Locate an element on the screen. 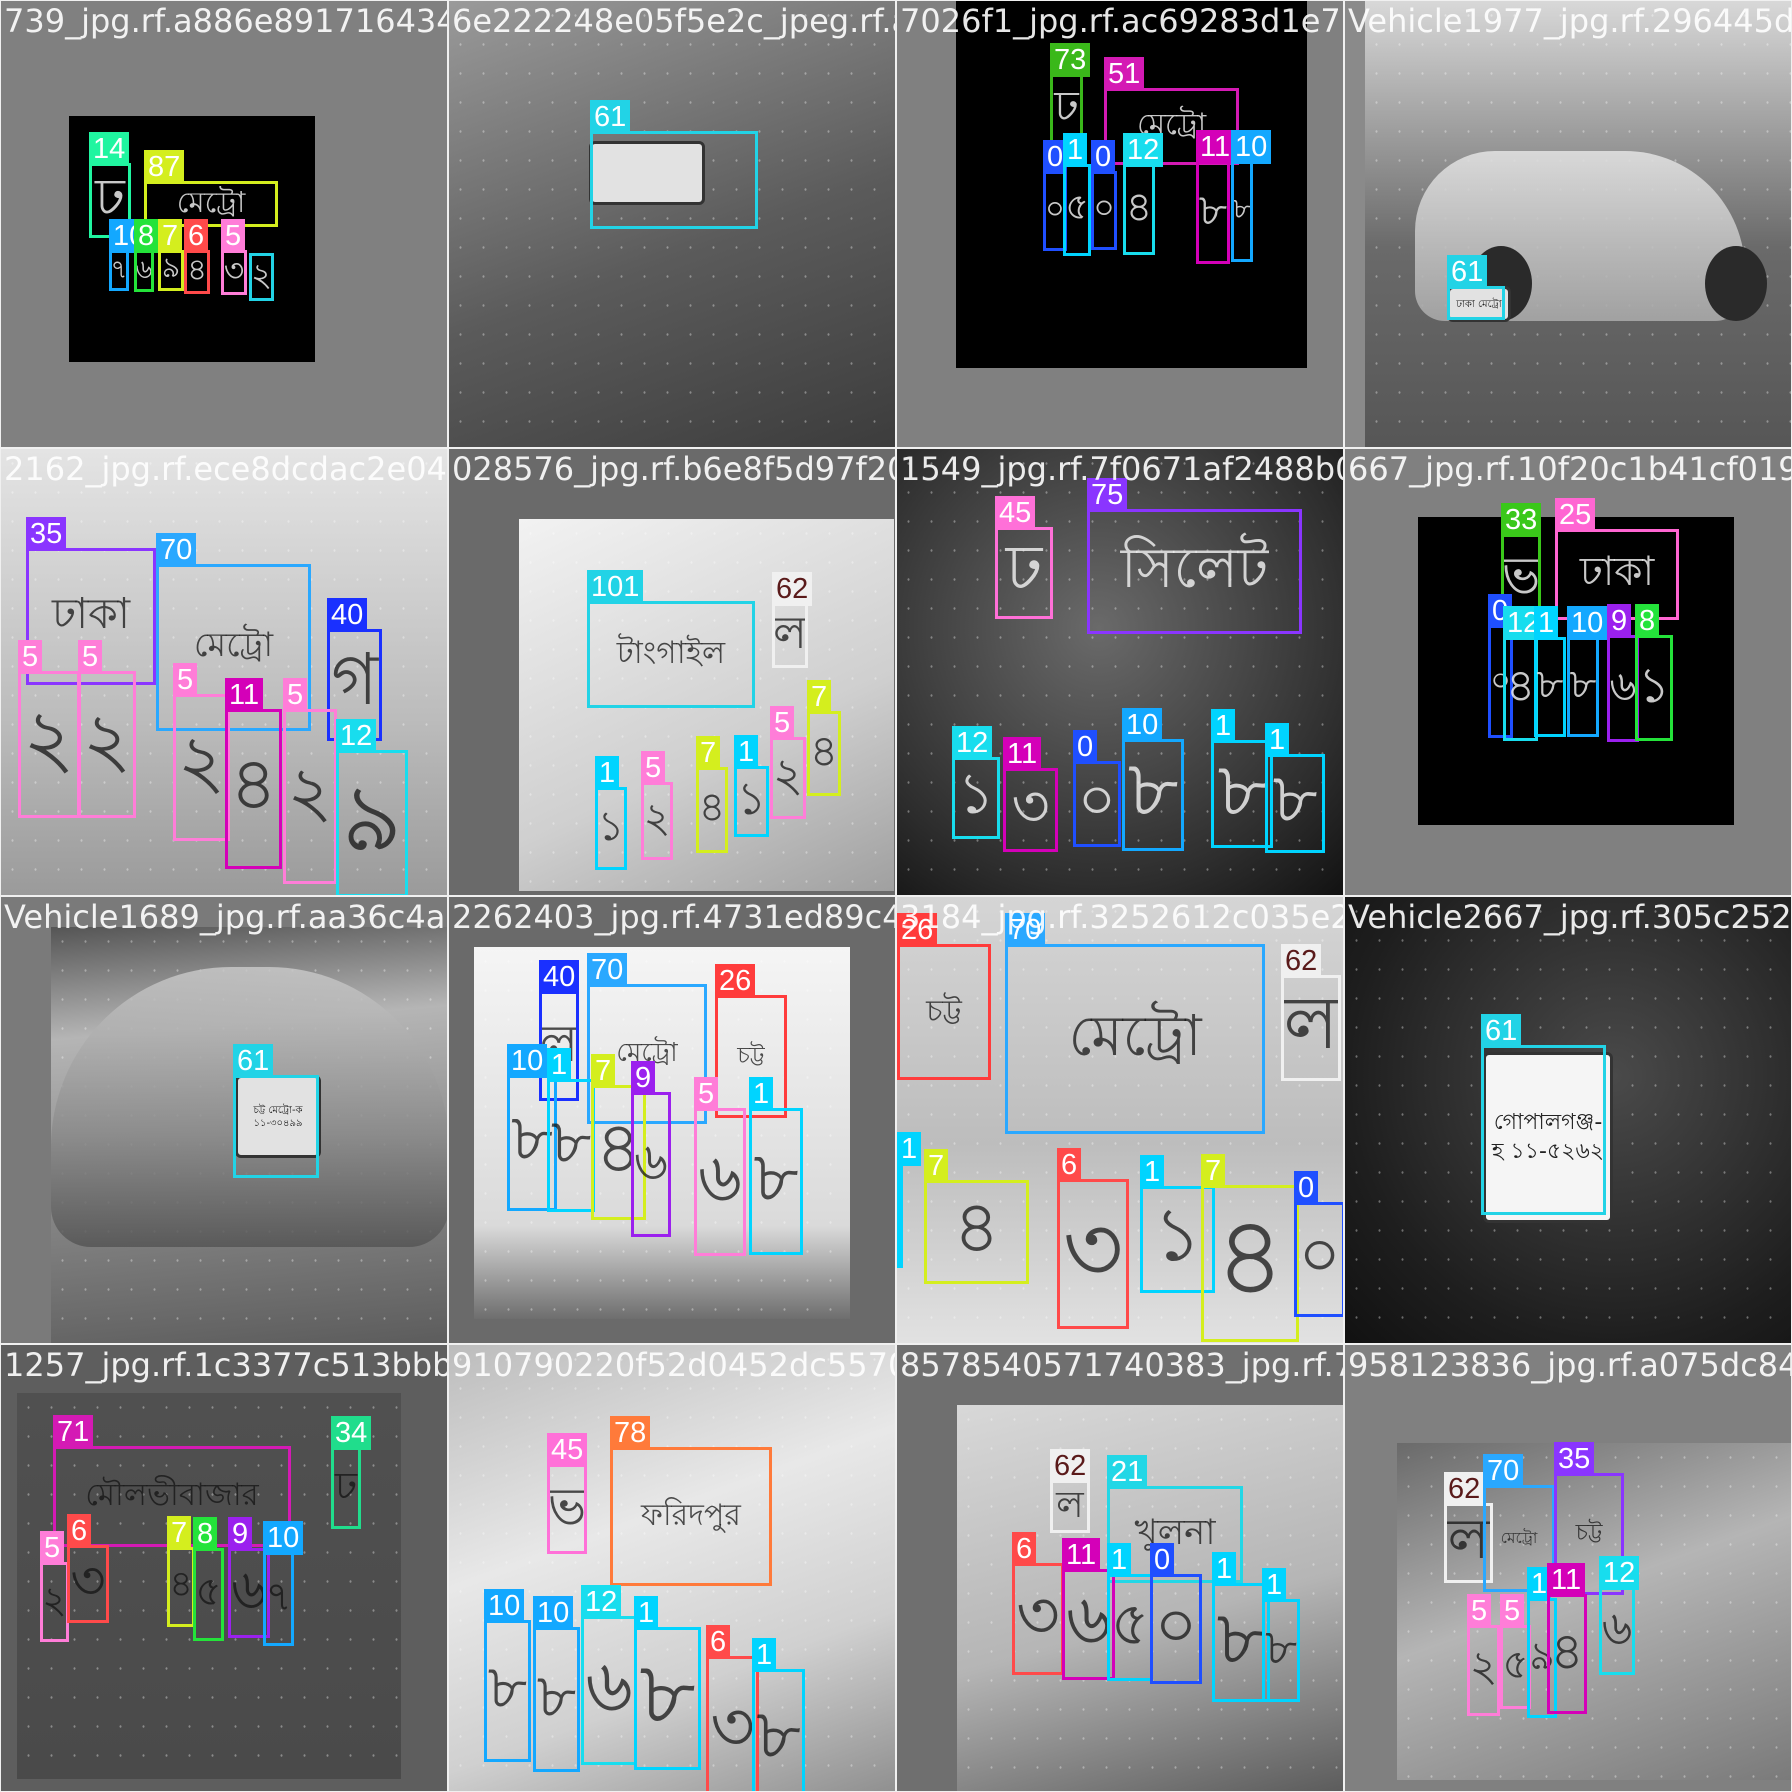 The image size is (1792, 1792). class-label: 61 is located at coordinates (610, 117).